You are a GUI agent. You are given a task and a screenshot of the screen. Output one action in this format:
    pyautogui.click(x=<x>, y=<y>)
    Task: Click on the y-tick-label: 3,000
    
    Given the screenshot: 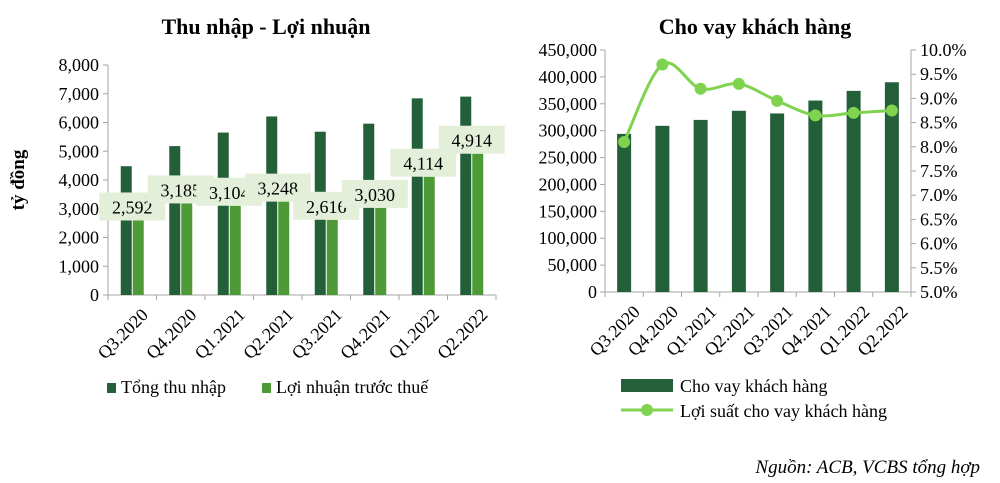 What is the action you would take?
    pyautogui.click(x=79, y=209)
    